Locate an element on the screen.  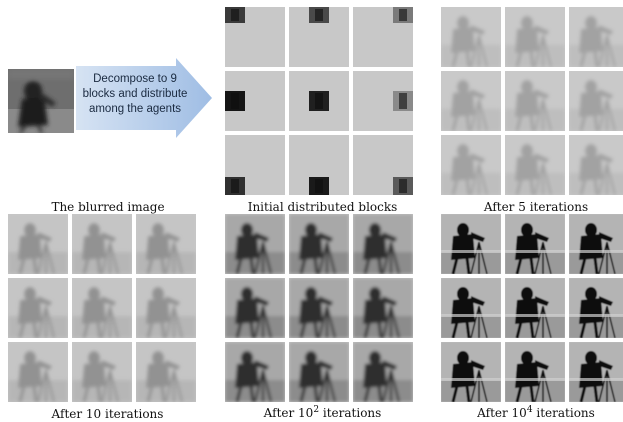
arrow-label-line3: among the agents is located at coordinates (135, 109).